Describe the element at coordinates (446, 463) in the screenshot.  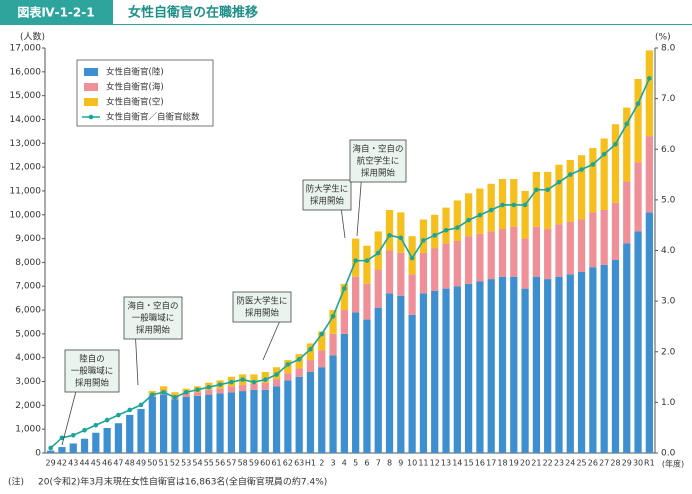
I see `x-tick-label: 13` at that location.